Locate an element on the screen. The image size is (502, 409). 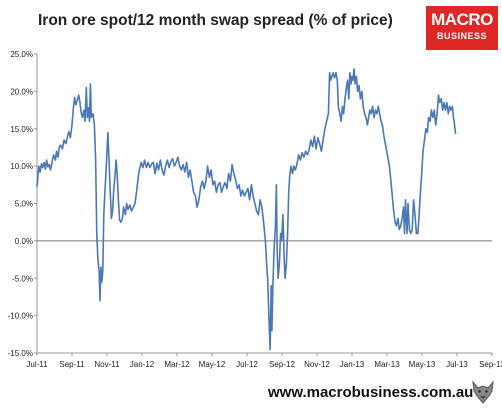
x-tick-label: Nov-12 is located at coordinates (317, 364).